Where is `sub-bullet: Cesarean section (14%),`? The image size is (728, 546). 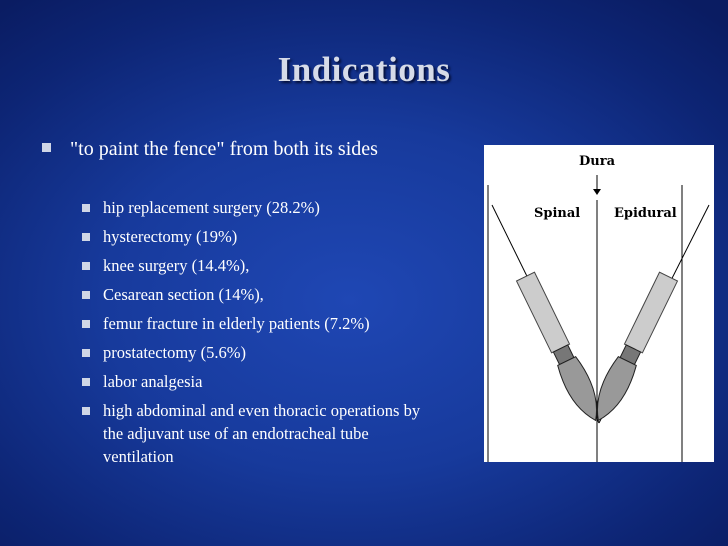 sub-bullet: Cesarean section (14%), is located at coordinates (252, 294).